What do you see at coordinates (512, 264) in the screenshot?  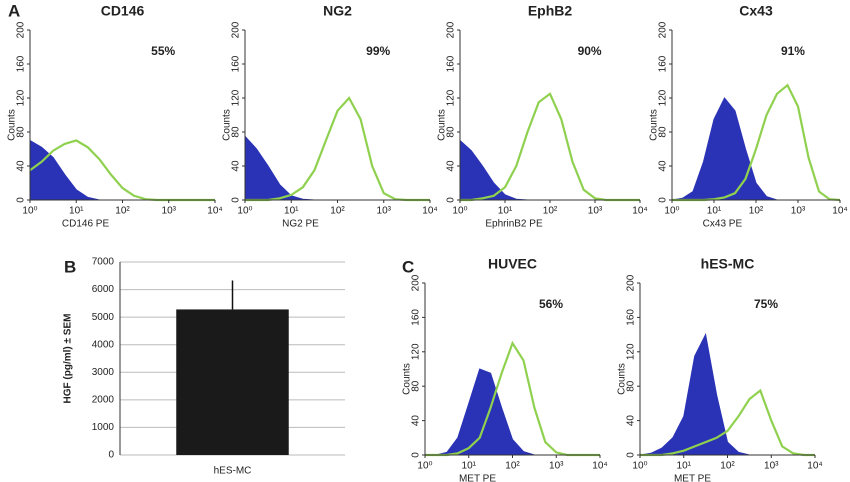 I see `chart-title: HUVEC` at bounding box center [512, 264].